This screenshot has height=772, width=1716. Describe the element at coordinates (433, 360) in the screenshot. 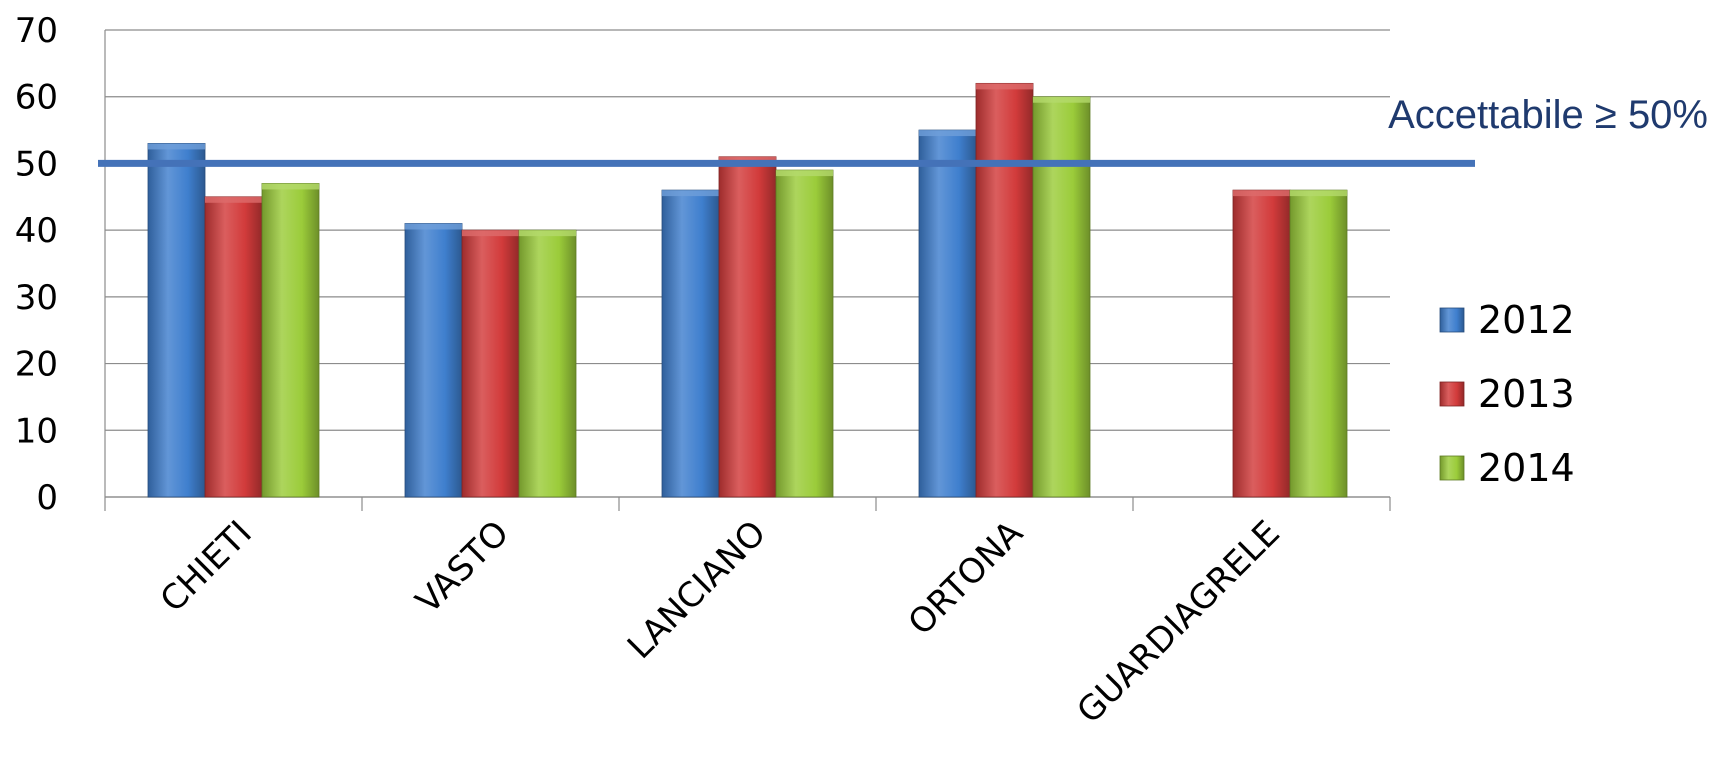

I see `bar-2012-vasto` at that location.